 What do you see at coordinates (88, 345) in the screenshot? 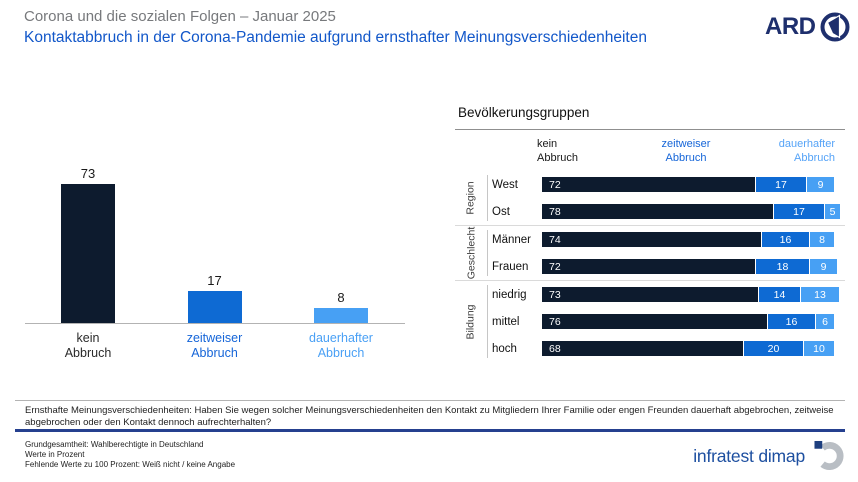
I see `category-label: kein Abbruch` at bounding box center [88, 345].